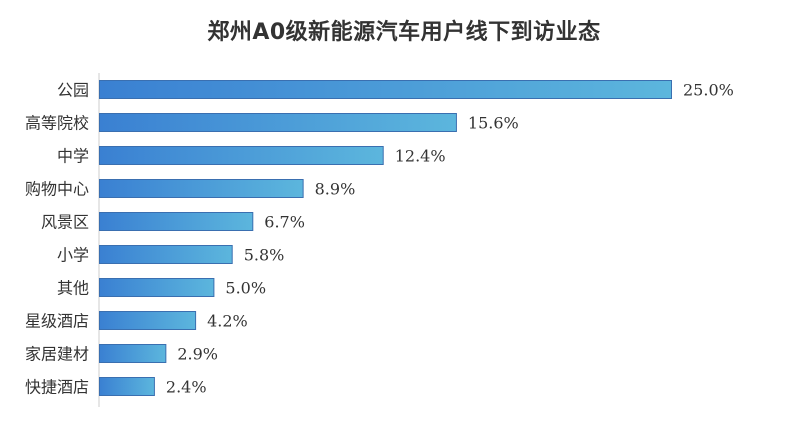 This screenshot has height=426, width=808. What do you see at coordinates (708, 90) in the screenshot?
I see `data-label: 25.0%` at bounding box center [708, 90].